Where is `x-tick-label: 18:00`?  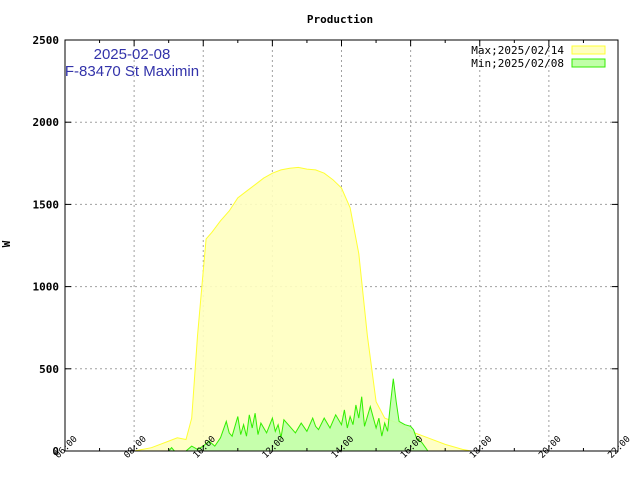 x-tick-label: 18:00 is located at coordinates (481, 447).